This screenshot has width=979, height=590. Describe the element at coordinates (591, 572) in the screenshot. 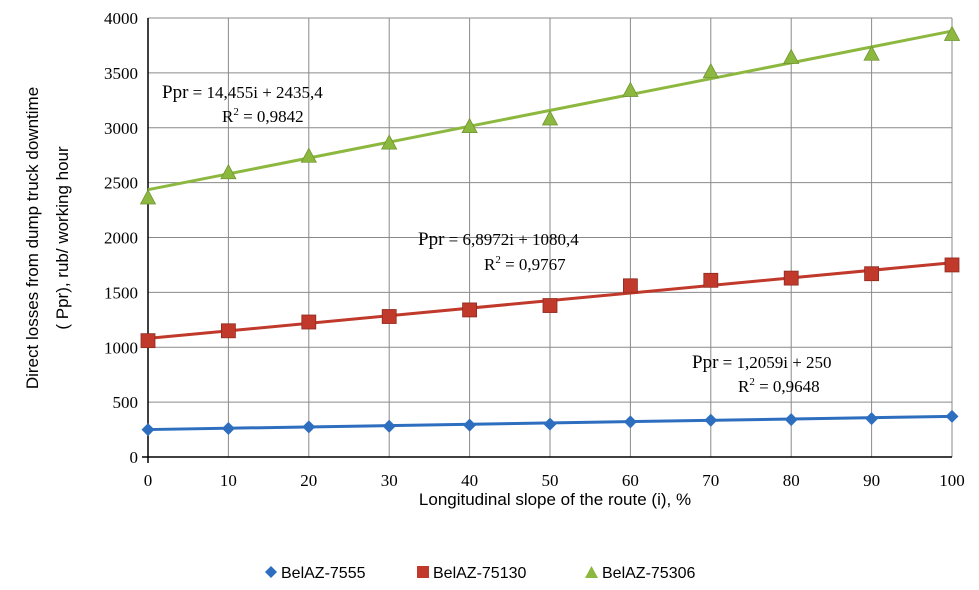

I see `legend-marker-triangle` at that location.